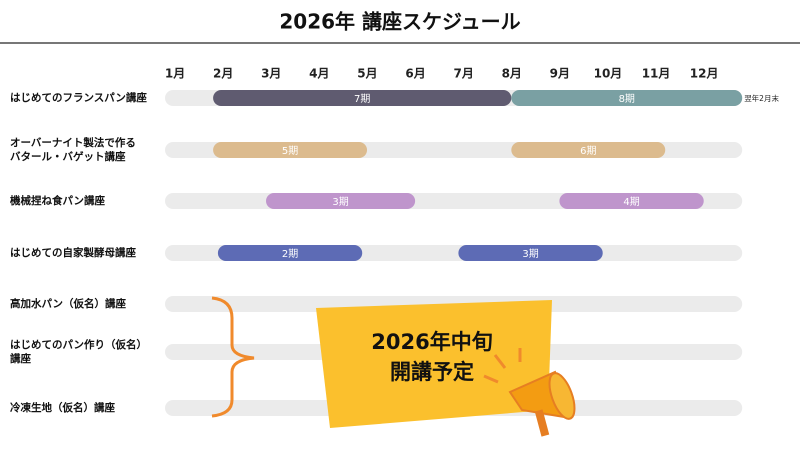 The width and height of the screenshot is (800, 450). What do you see at coordinates (73, 252) in the screenshot?
I see `course-name: はじめての自家製酵母講座` at bounding box center [73, 252].